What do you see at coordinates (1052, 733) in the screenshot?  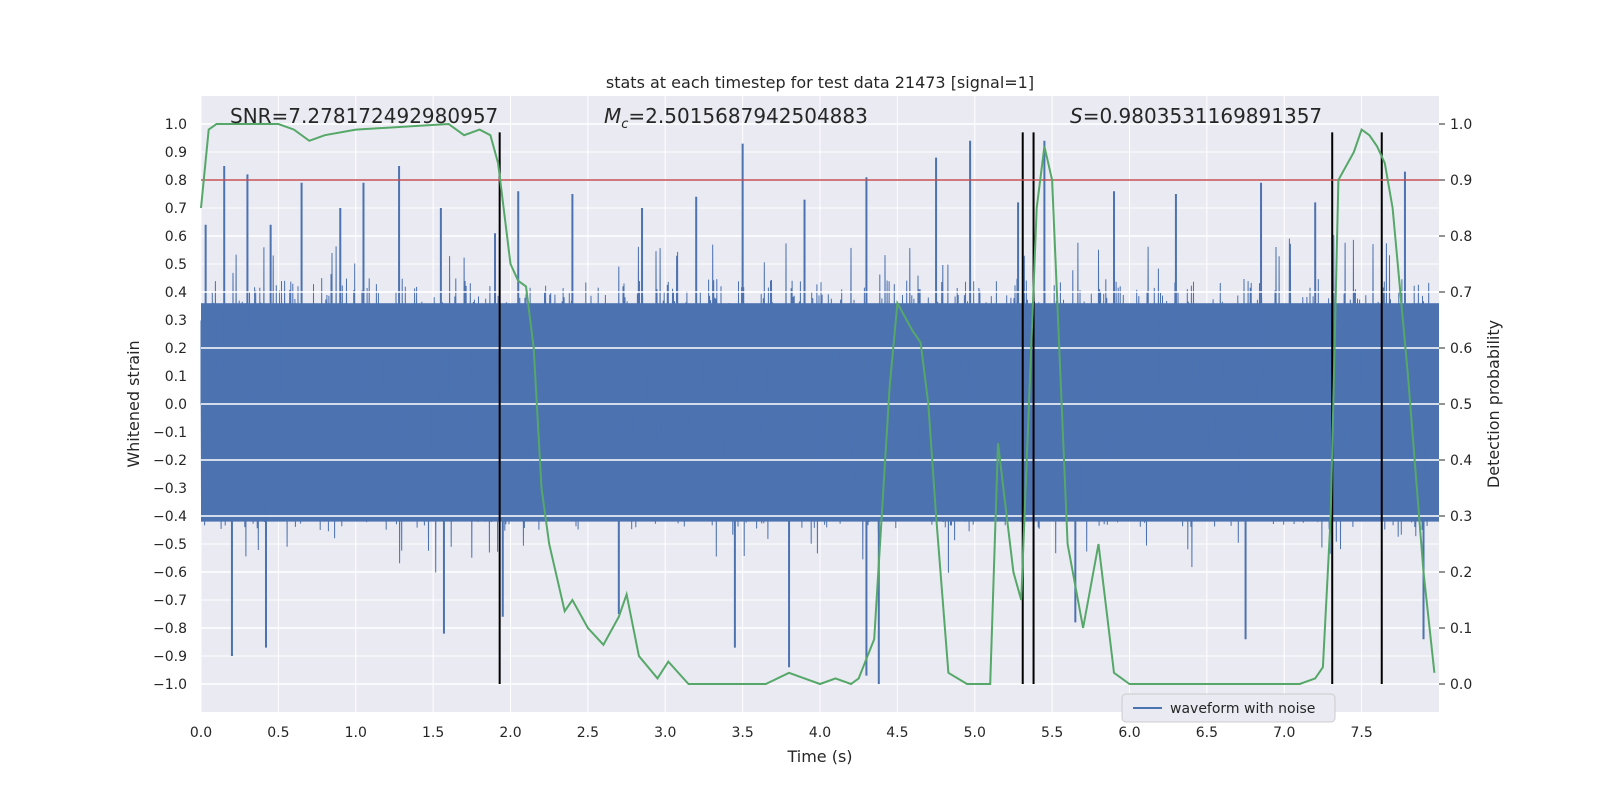 I see `x-tick-label: 5.5` at bounding box center [1052, 733].